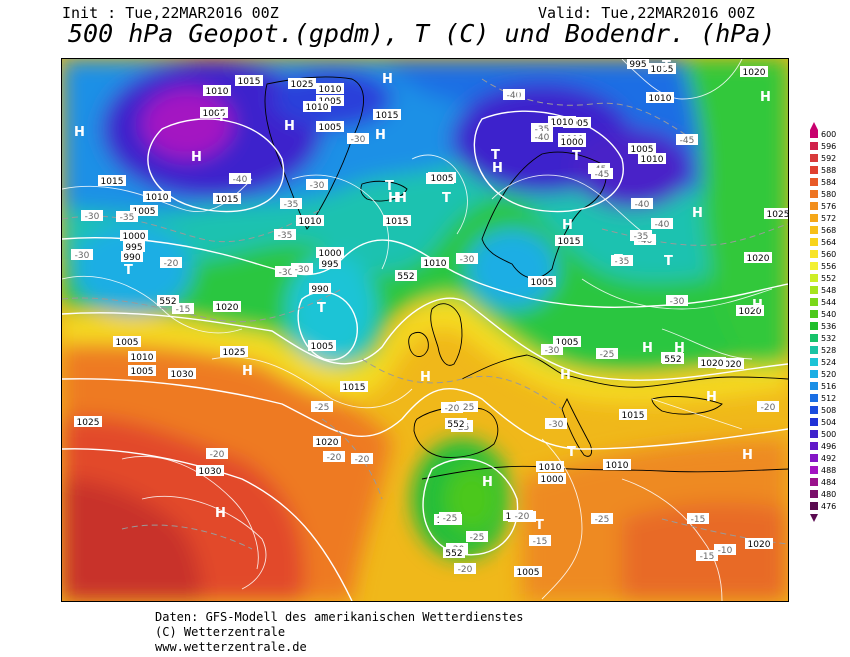 The image size is (850, 657). I want to click on scale-top-arrow, so click(814, 126).